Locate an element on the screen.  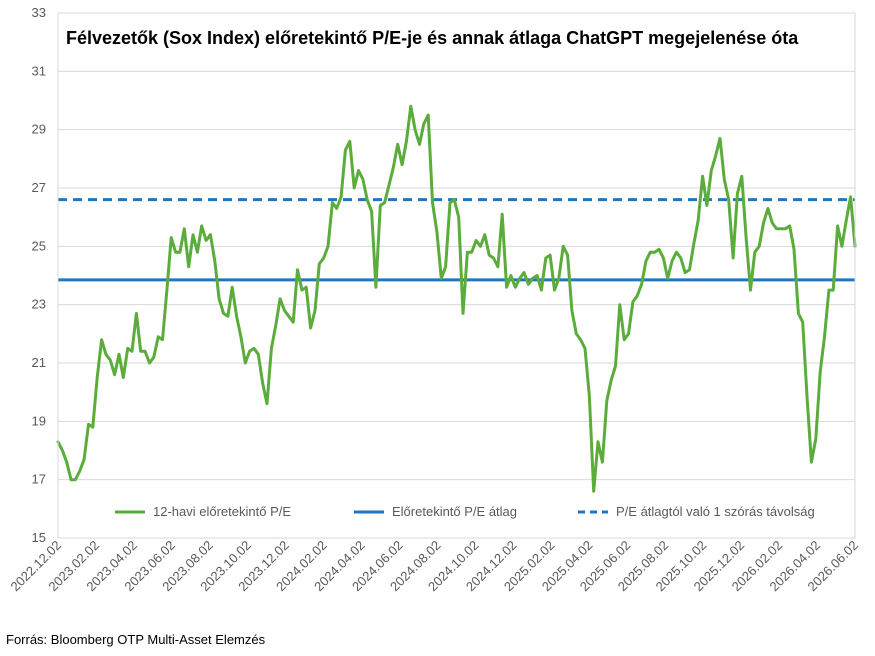
y-tick-label: 25 is located at coordinates (39, 245).